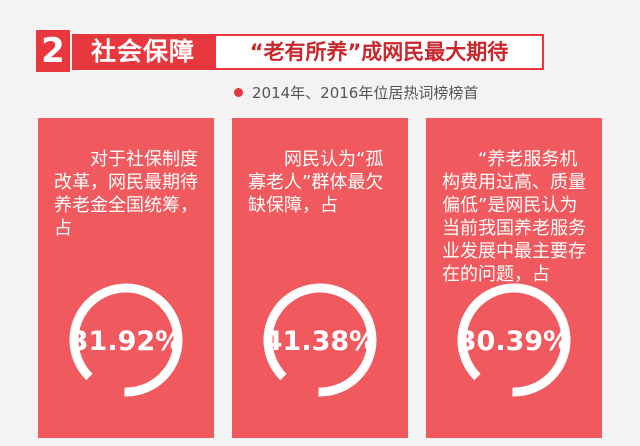 This screenshot has width=640, height=446. What do you see at coordinates (365, 93) in the screenshot?
I see `subtitle-text: 2014年、2016年位居热词榜榜首` at bounding box center [365, 93].